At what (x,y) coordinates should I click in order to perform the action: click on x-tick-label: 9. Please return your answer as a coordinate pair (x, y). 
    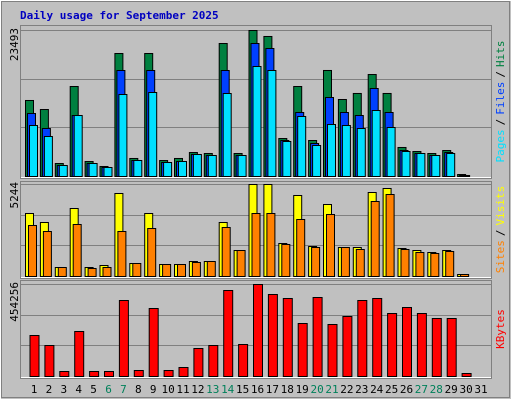
    Looking at the image, I should click on (153, 389).